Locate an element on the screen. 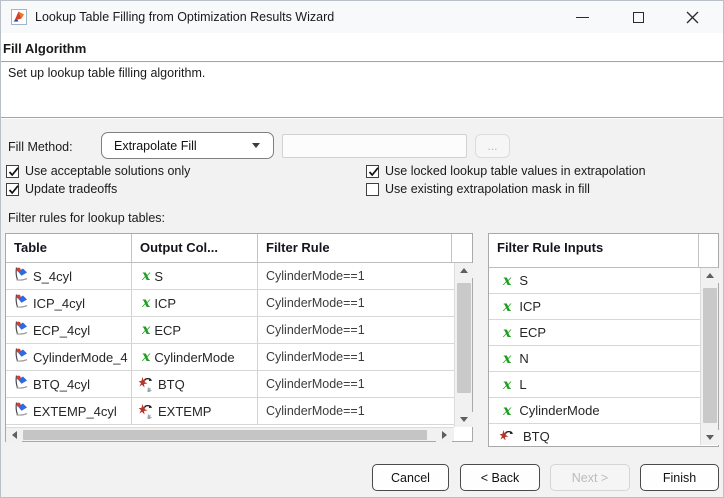  checkbox-label: Use acceptable solutions only is located at coordinates (108, 171).